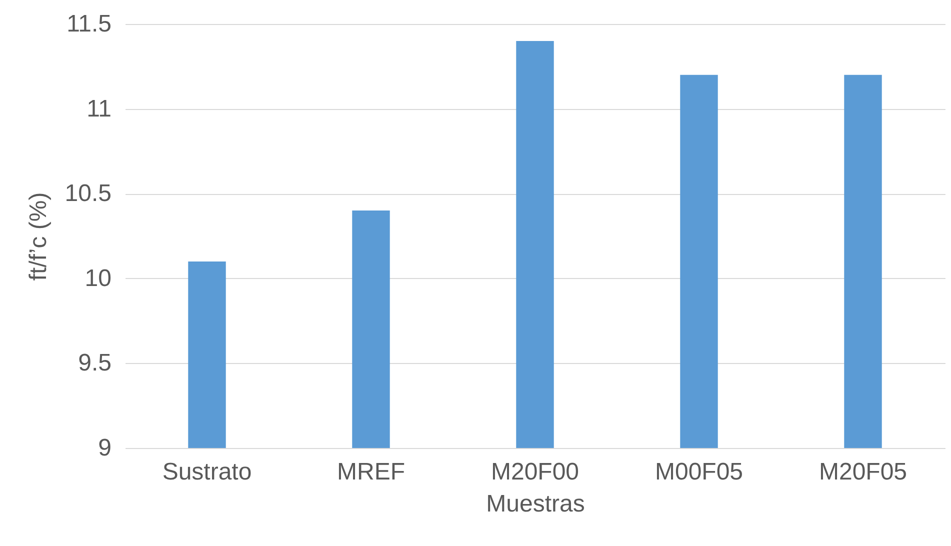  I want to click on x-axis-title: Muestras, so click(535, 504).